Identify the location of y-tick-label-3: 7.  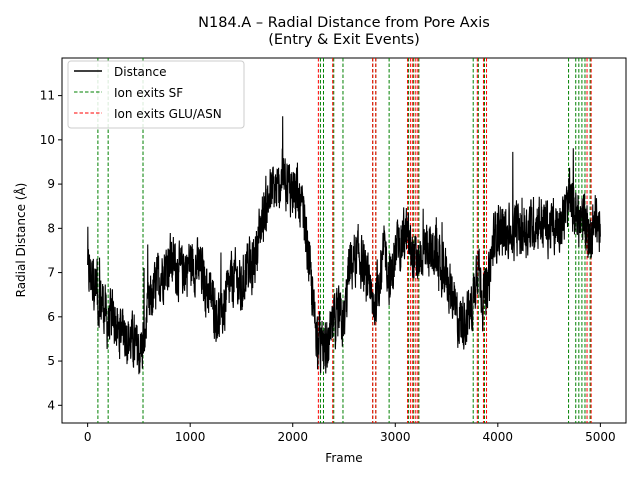
(51, 273).